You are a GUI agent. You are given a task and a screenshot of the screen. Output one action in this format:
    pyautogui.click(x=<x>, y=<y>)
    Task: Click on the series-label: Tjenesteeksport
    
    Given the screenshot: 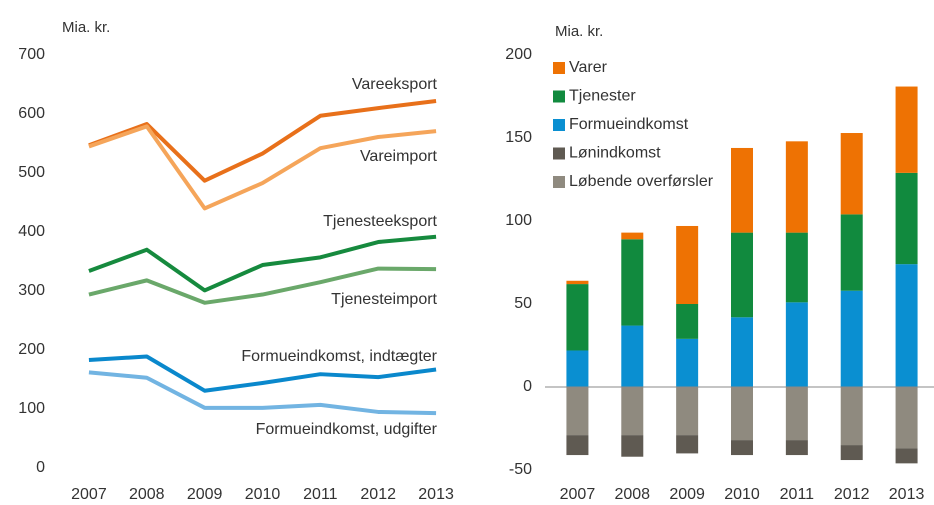 What is the action you would take?
    pyautogui.click(x=380, y=221)
    